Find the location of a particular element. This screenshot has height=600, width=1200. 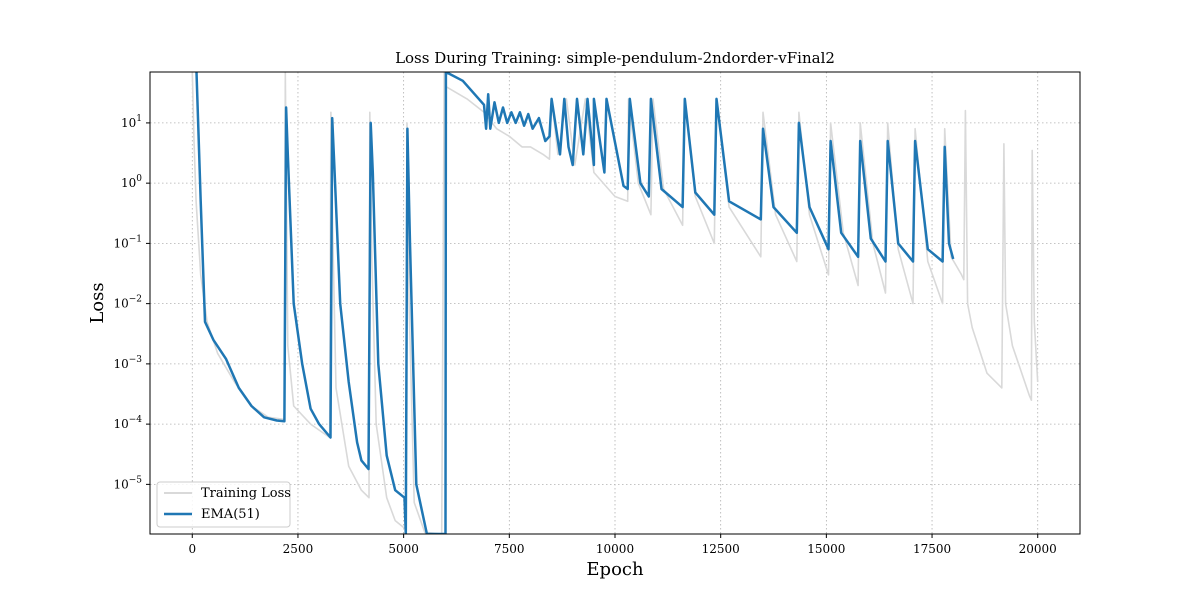

x-axis-label: Epoch is located at coordinates (615, 569).